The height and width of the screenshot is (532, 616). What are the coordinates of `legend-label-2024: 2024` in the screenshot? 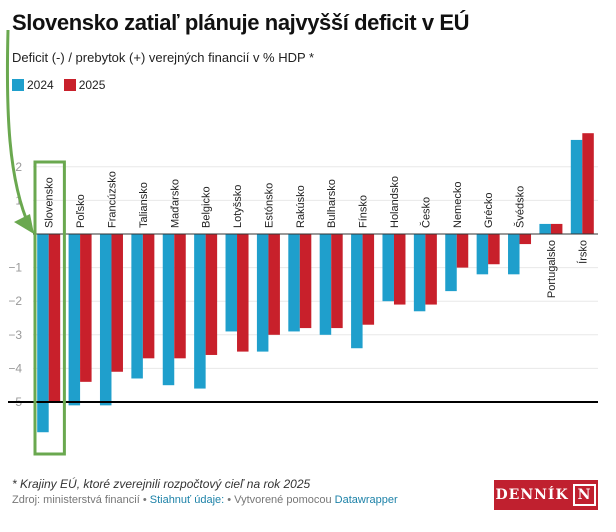 It's located at (40, 85).